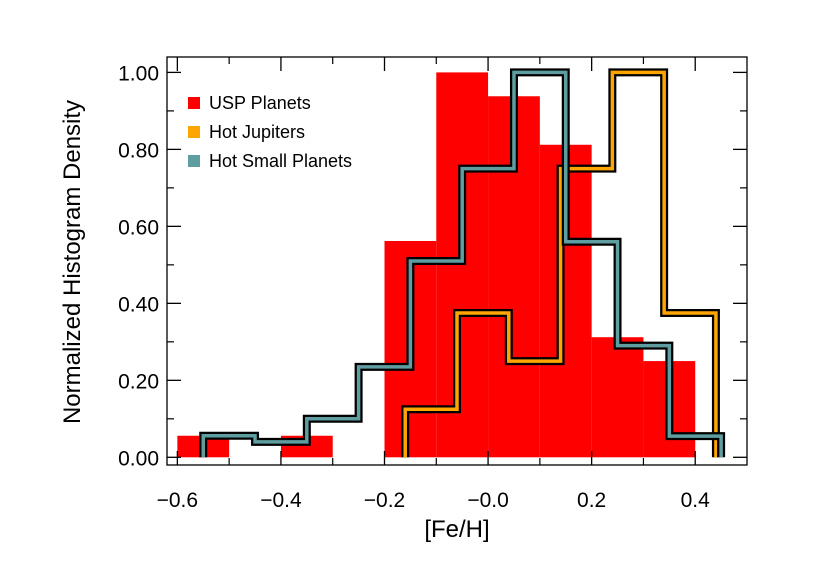 Image resolution: width=830 pixels, height=581 pixels. Describe the element at coordinates (456, 529) in the screenshot. I see `x-axis-title: [Fe/H]` at that location.